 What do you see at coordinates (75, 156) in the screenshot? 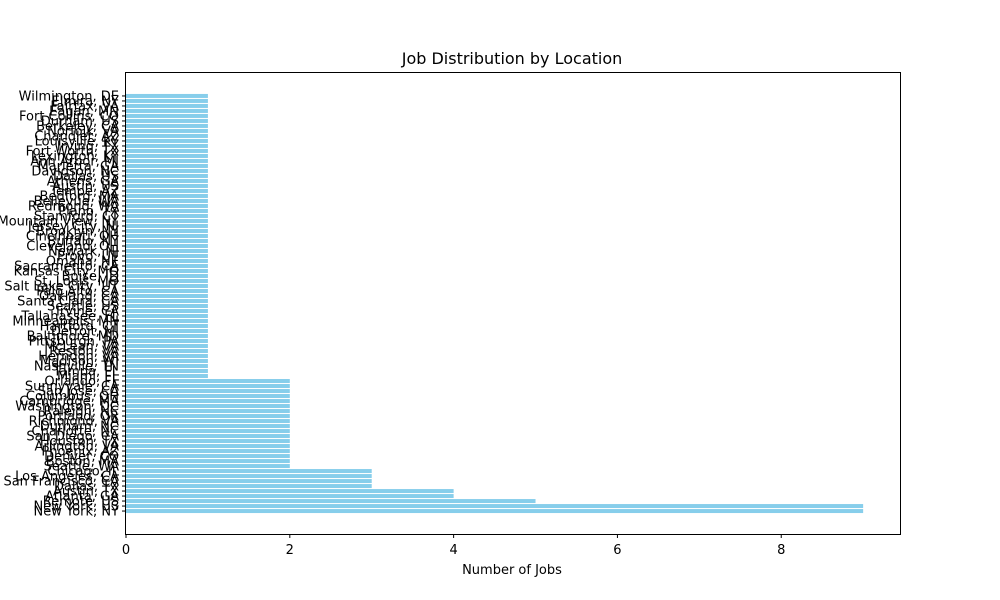
I see `y-tick-label: Lexington, KY` at bounding box center [75, 156].